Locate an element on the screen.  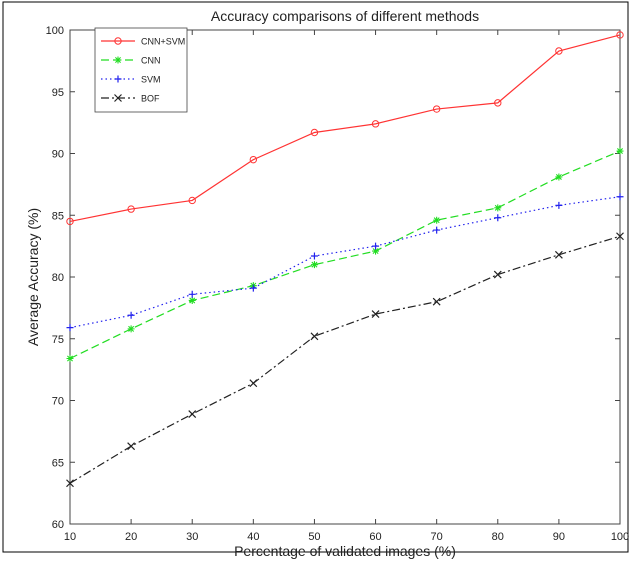
legend-item-svm: SVM is located at coordinates (131, 80).